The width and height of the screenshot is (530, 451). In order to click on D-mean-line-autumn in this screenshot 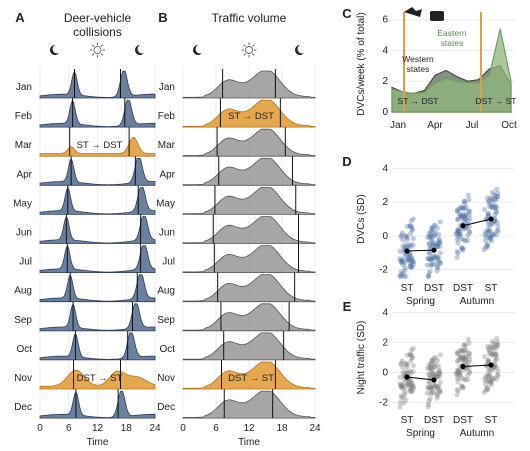, I will do `click(477, 222)`.